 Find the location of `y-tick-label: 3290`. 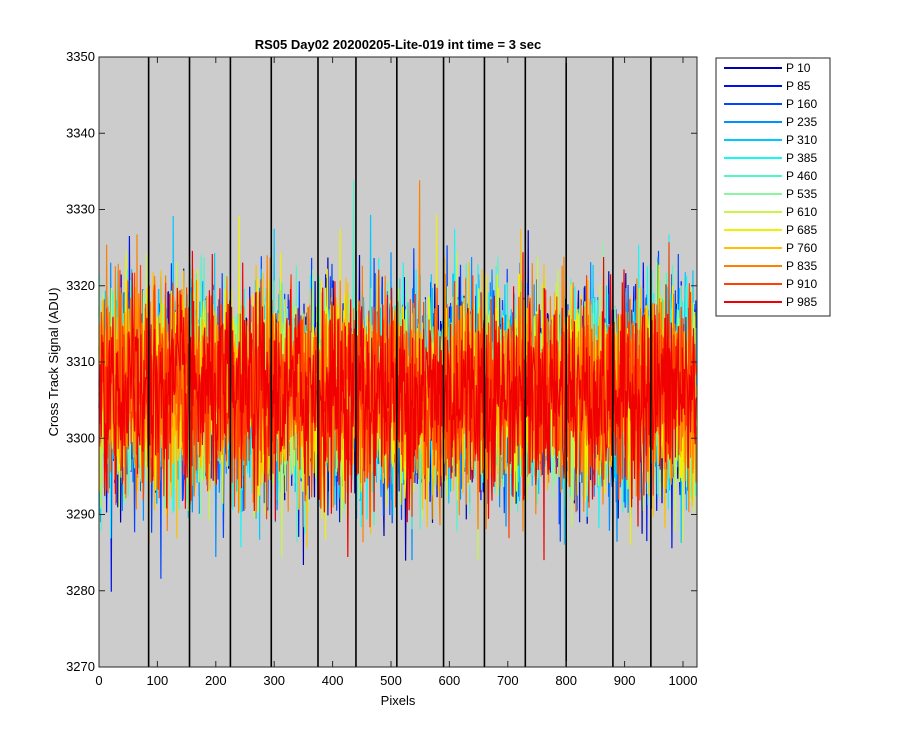

y-tick-label: 3290 is located at coordinates (80, 514).